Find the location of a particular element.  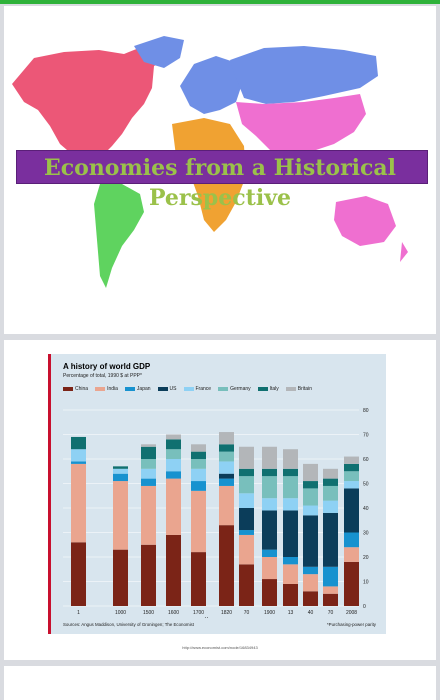

legend-label: France is located at coordinates (203, 389).